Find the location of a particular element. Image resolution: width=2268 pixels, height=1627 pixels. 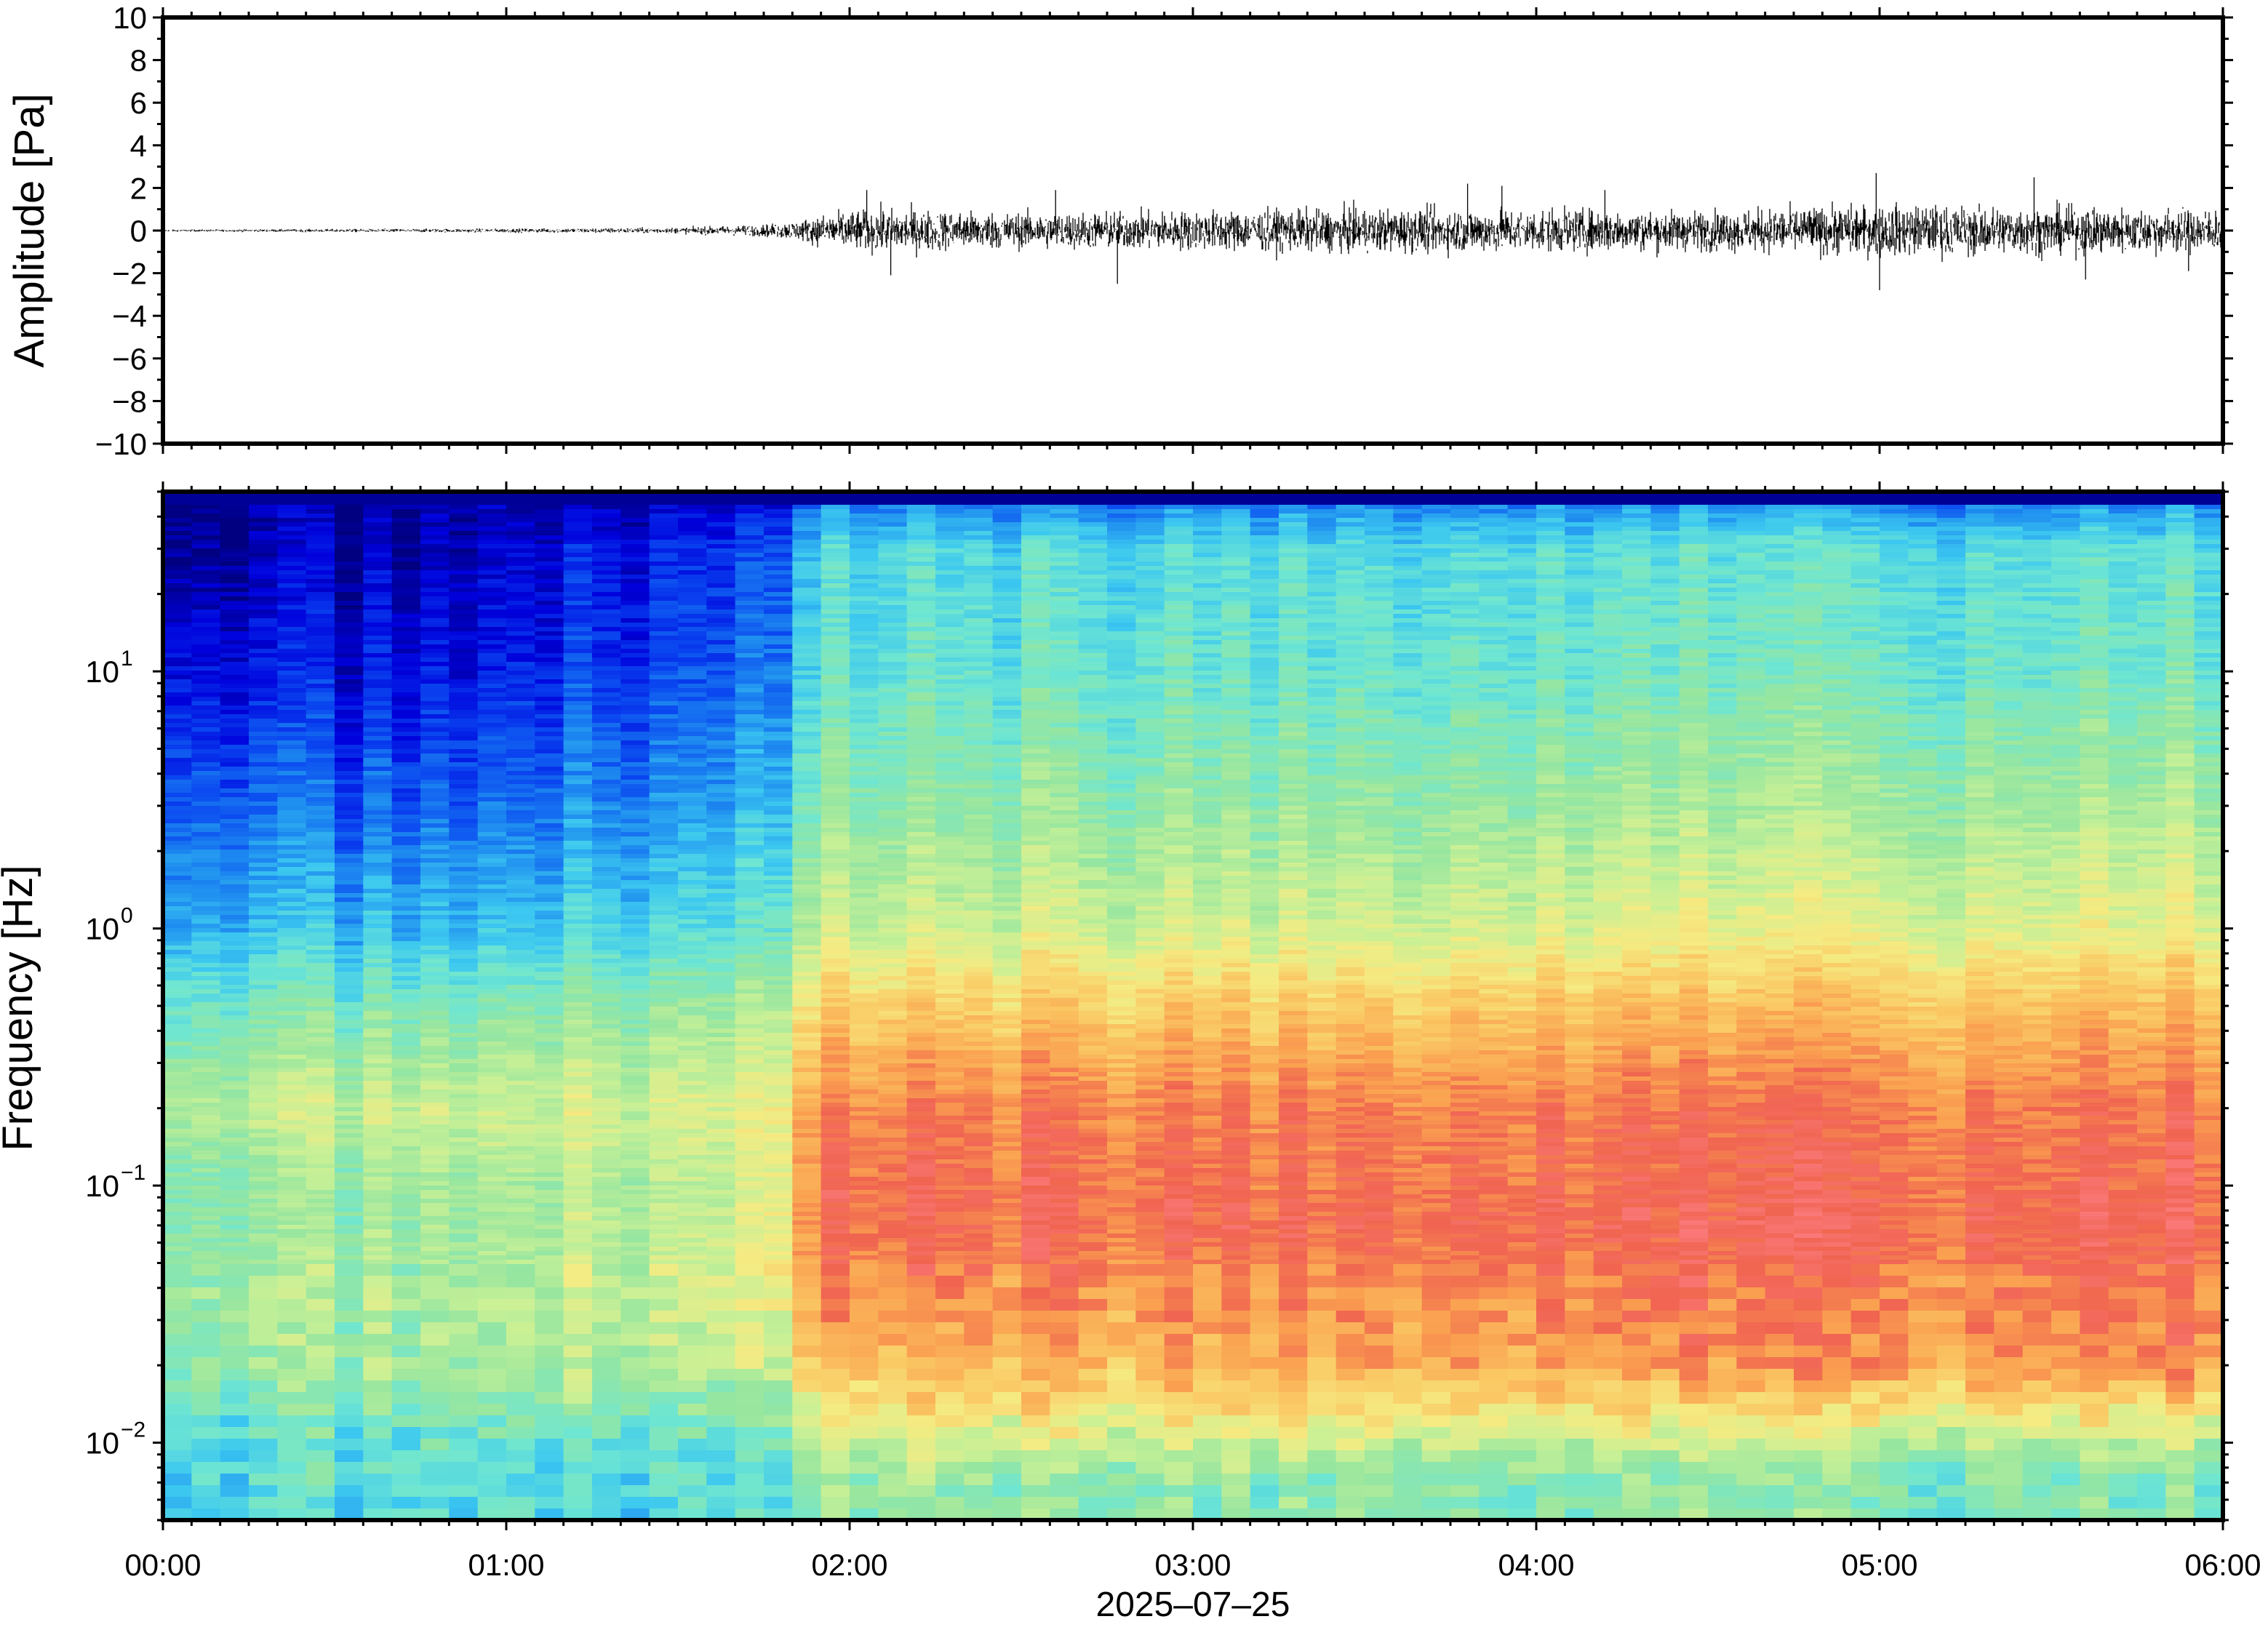

spectrogram-column is located at coordinates (406, 1006).